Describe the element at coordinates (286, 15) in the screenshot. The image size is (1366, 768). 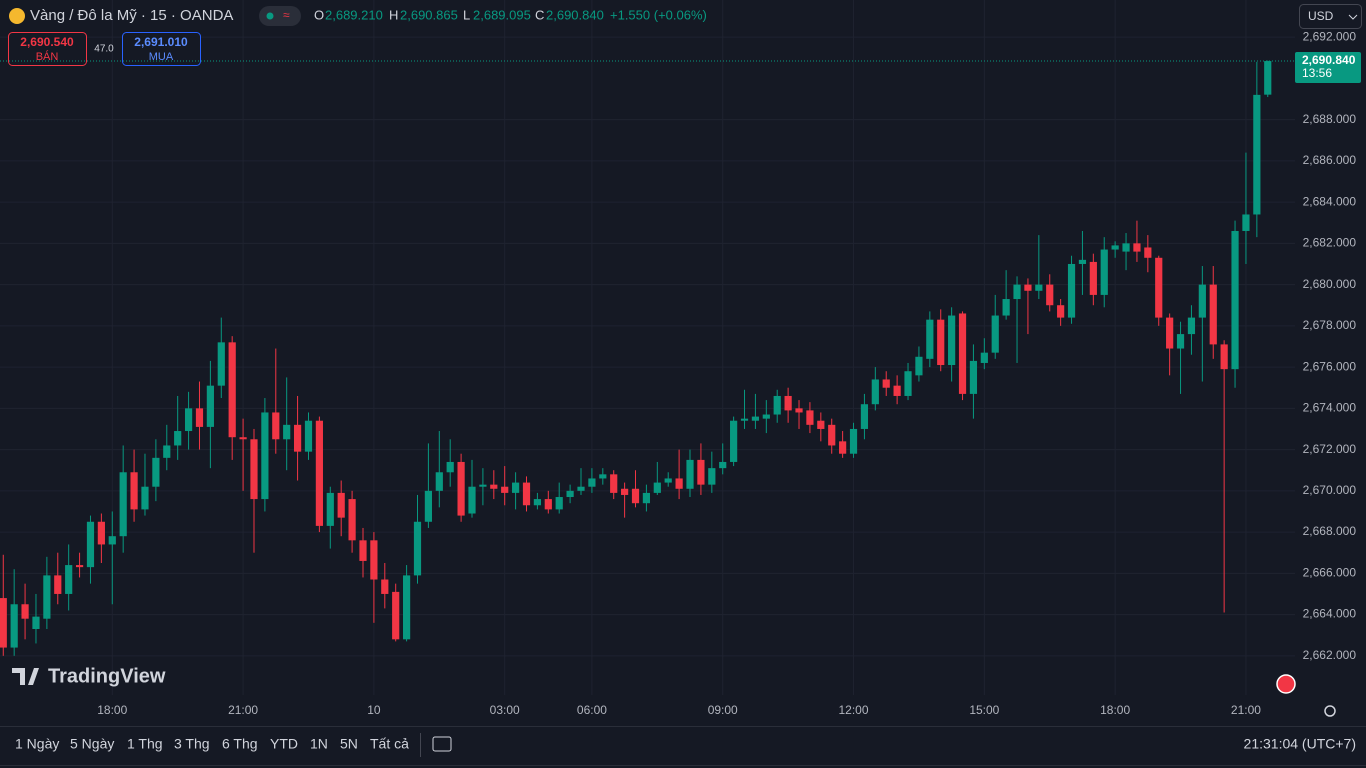
I see `status-icon: ≈` at that location.